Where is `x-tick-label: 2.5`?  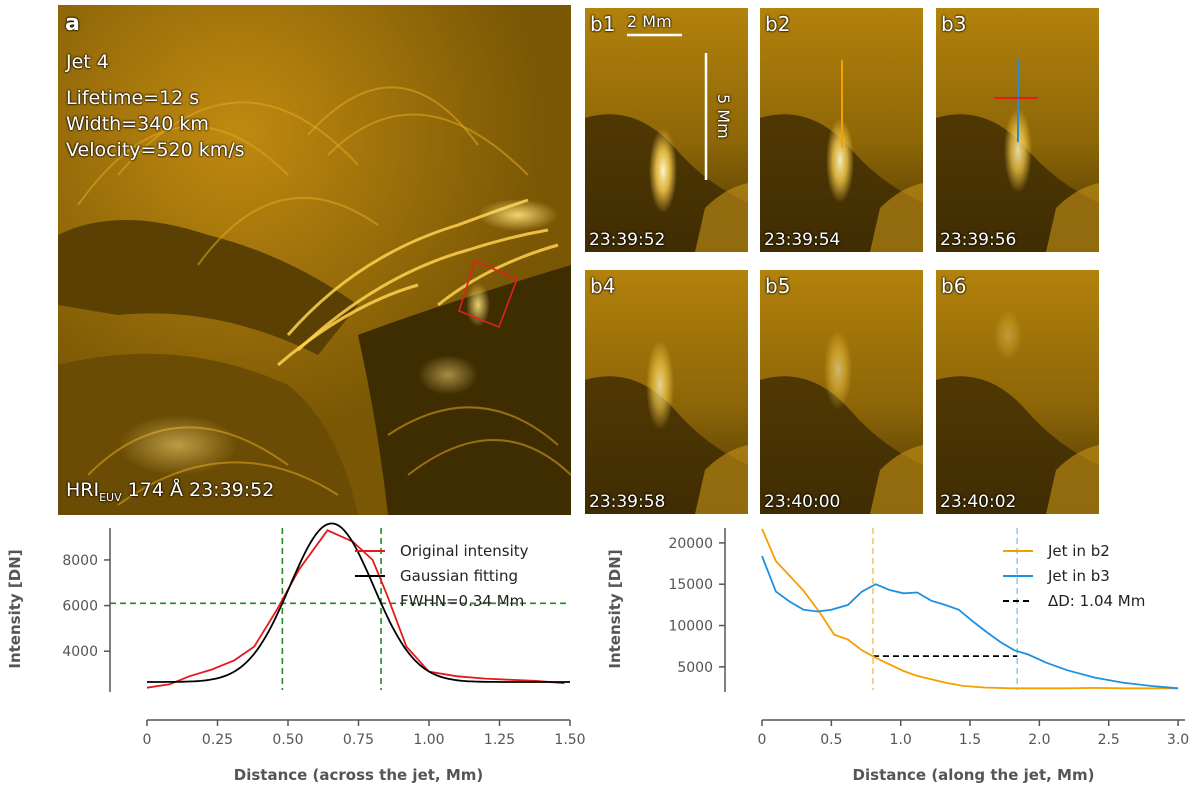 x-tick-label: 2.5 is located at coordinates (1109, 740).